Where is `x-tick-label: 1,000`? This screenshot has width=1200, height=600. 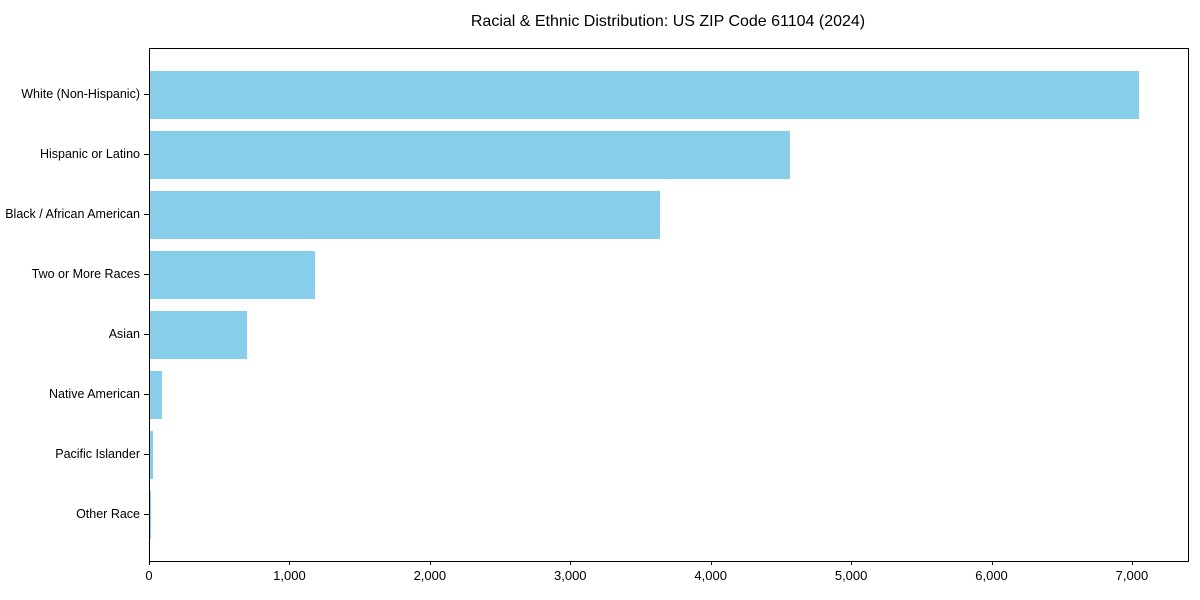 x-tick-label: 1,000 is located at coordinates (289, 575).